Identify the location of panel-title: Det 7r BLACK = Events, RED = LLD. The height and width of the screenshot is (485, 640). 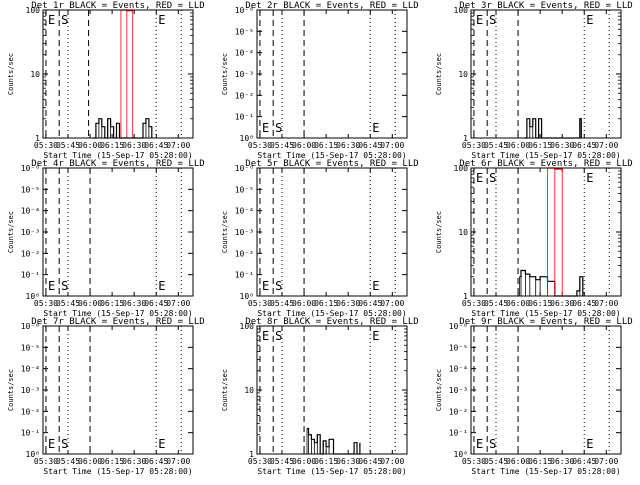
(117, 322).